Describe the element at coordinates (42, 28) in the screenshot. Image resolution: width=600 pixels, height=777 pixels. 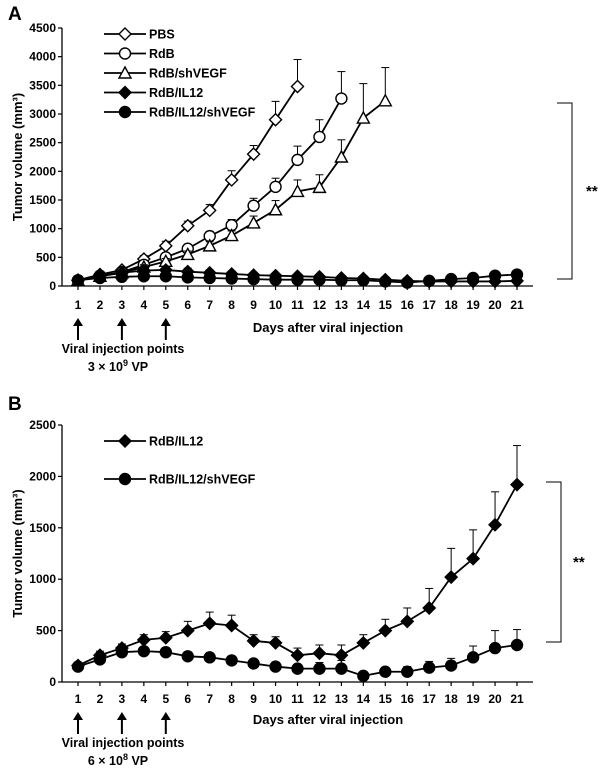
I see `y-tick-label: 4500` at that location.